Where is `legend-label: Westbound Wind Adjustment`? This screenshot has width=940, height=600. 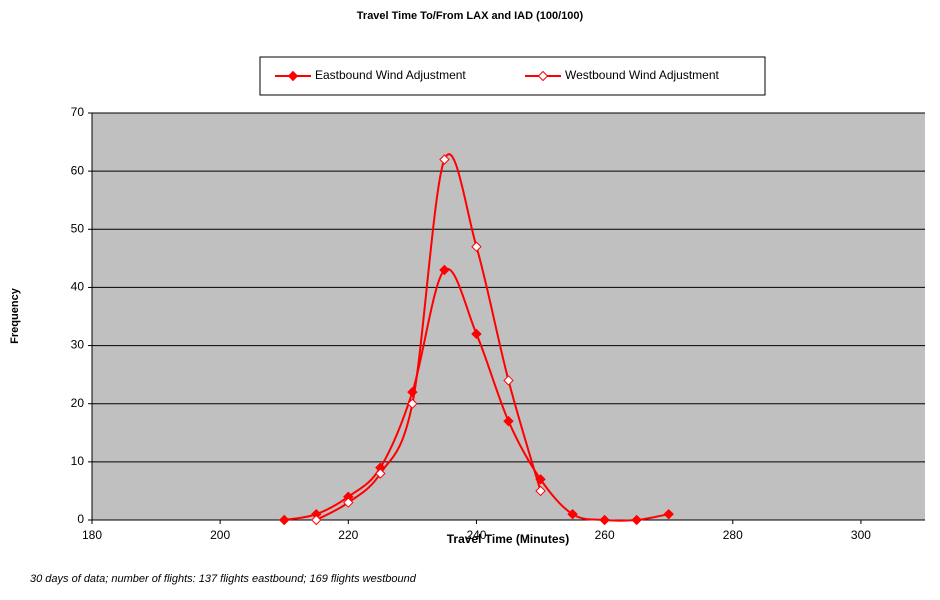 legend-label: Westbound Wind Adjustment is located at coordinates (642, 75).